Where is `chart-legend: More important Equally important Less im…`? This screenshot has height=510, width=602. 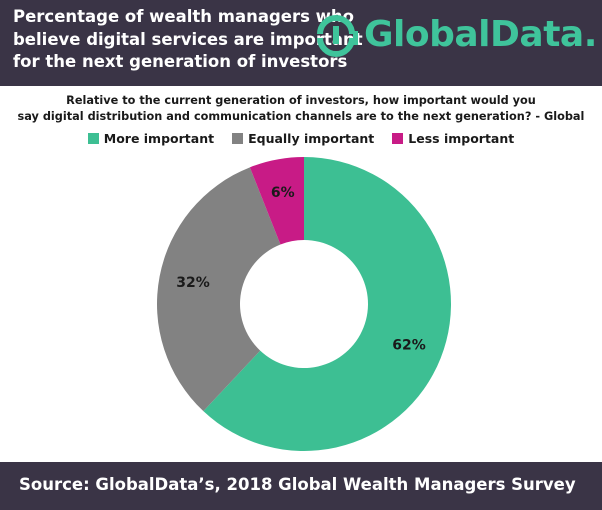
chart-legend: More important Equally important Less im… is located at coordinates (301, 138).